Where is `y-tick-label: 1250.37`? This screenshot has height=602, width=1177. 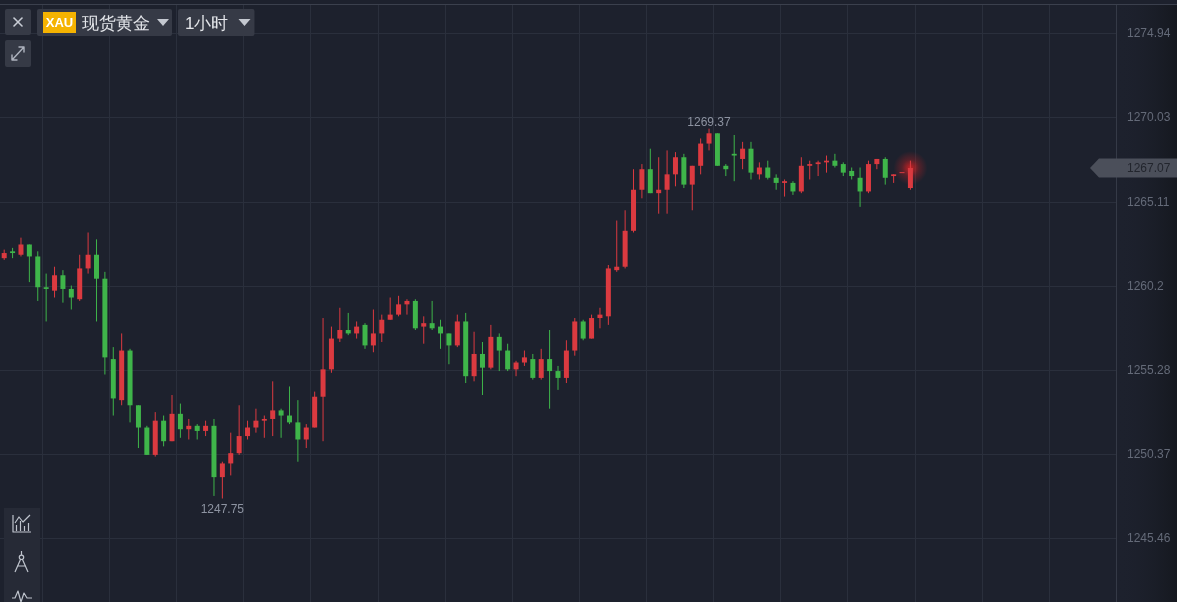
y-tick-label: 1250.37 is located at coordinates (1149, 453).